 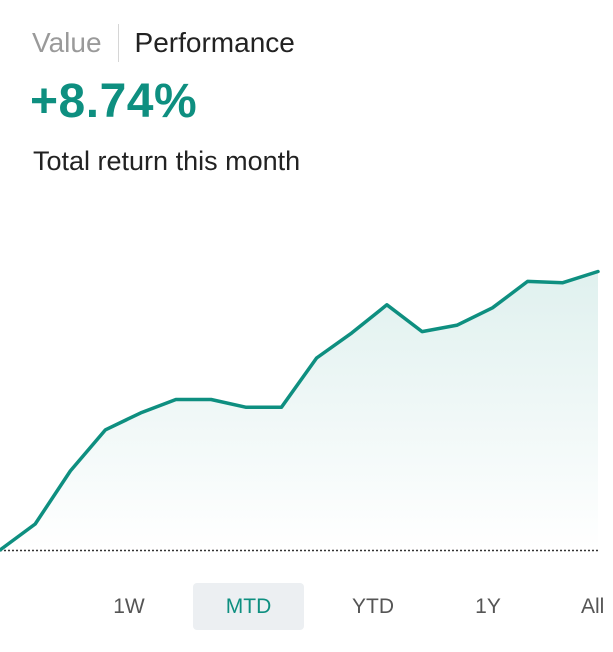 I want to click on total-return-value: +8.74%, so click(x=114, y=101).